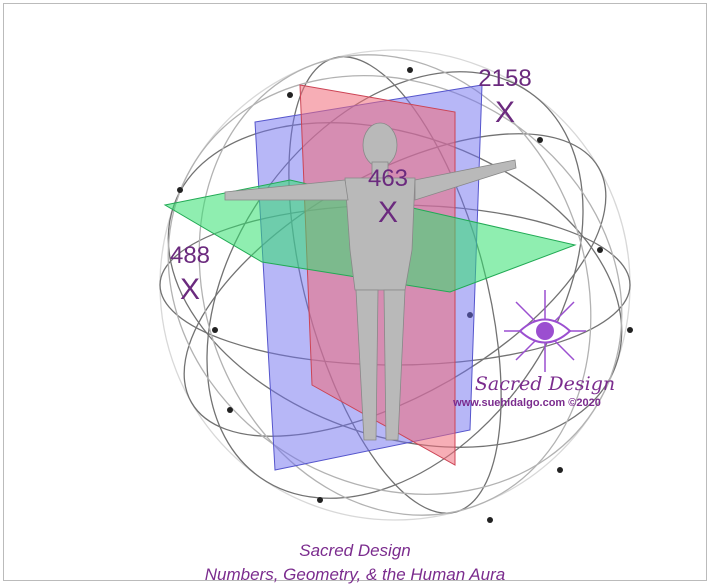  I want to click on marker-number: 463, so click(388, 178).